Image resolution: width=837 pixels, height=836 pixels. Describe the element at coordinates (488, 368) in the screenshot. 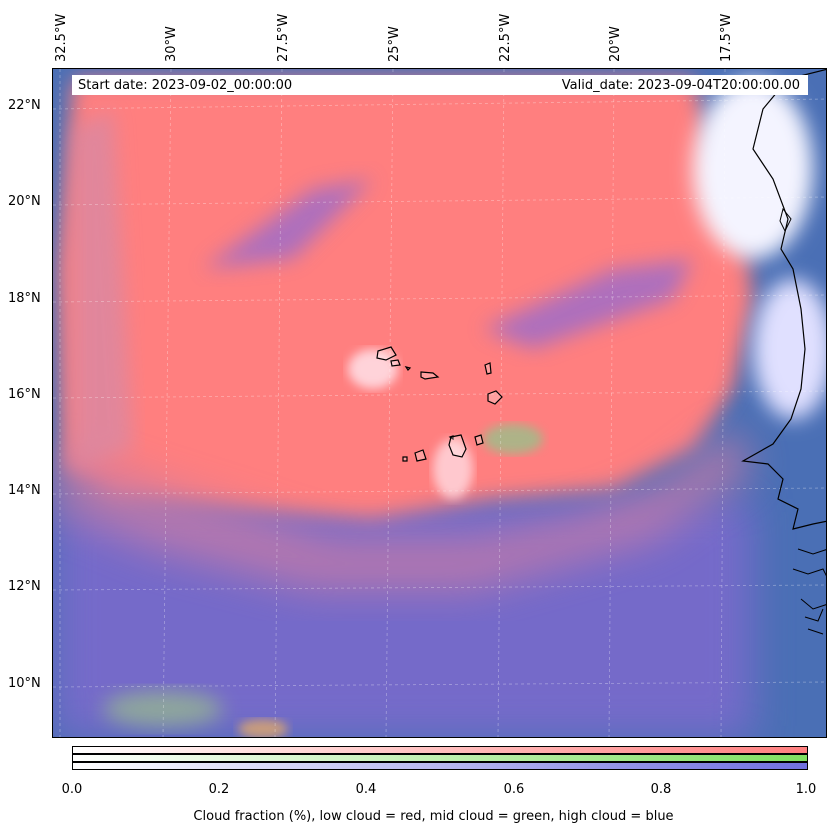

I see `island-sal` at that location.